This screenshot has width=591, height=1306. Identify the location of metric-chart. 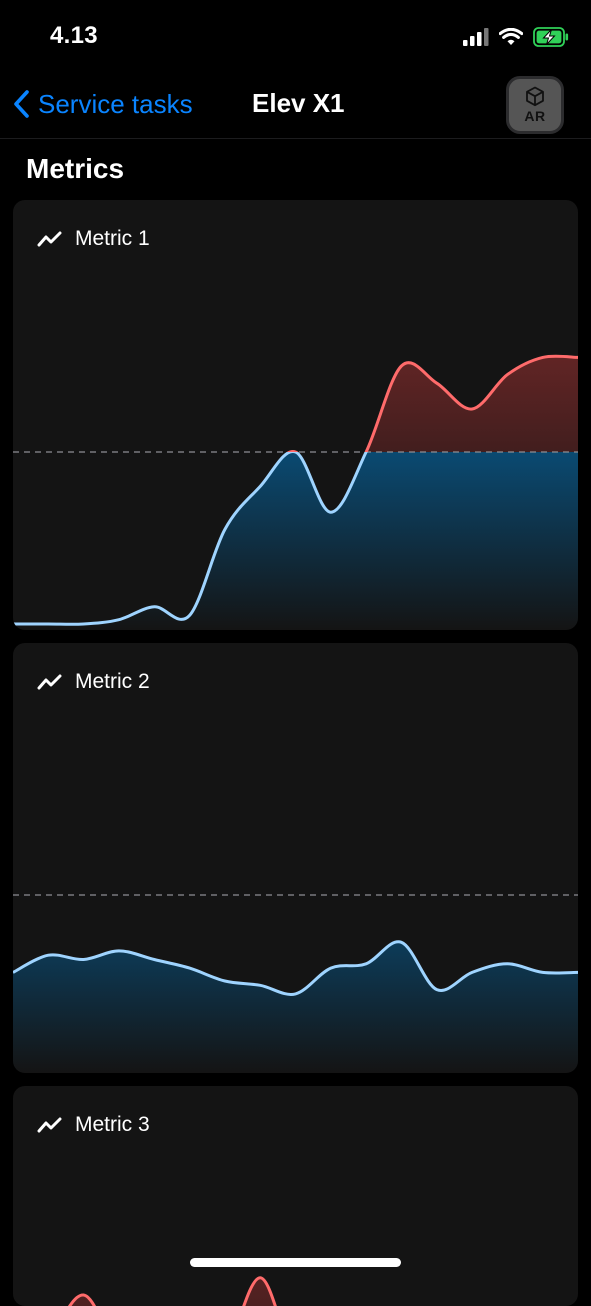
(295, 983).